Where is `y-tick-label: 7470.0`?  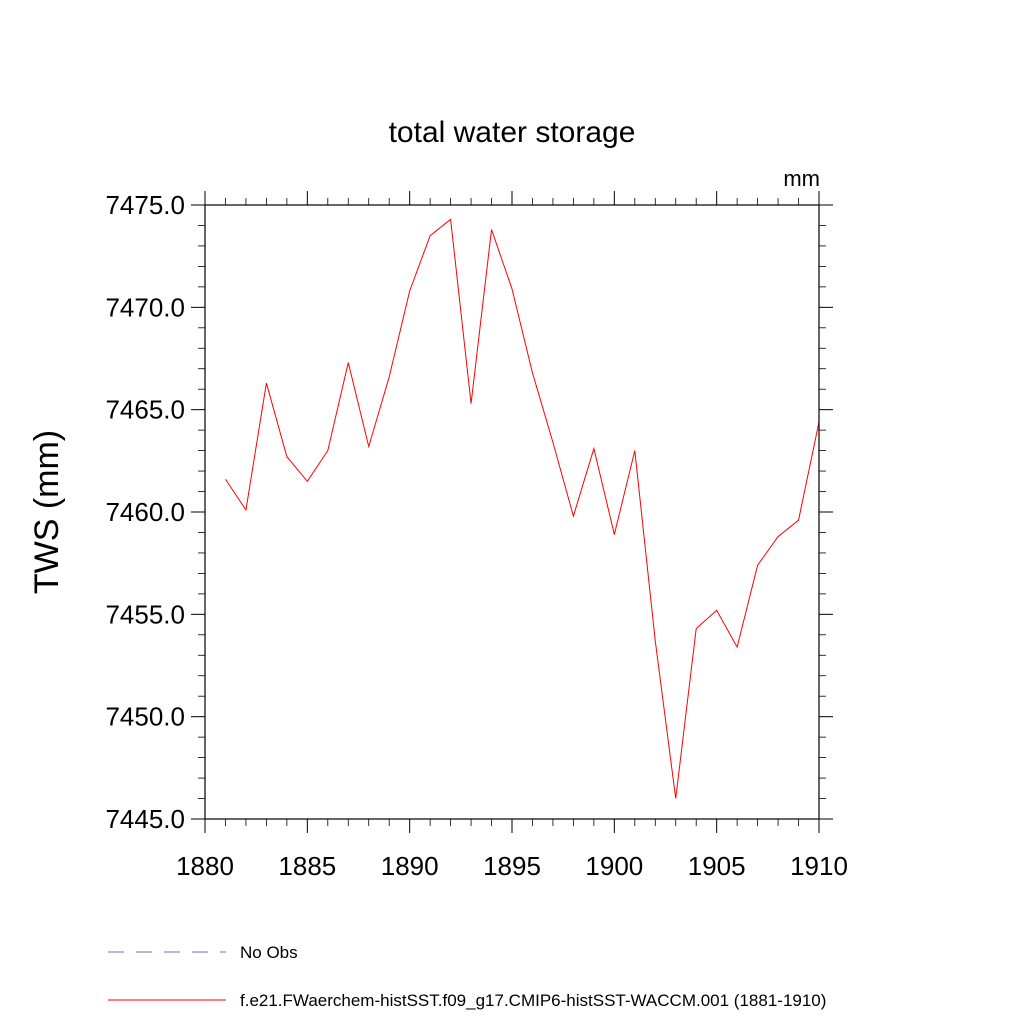 y-tick-label: 7470.0 is located at coordinates (145, 307).